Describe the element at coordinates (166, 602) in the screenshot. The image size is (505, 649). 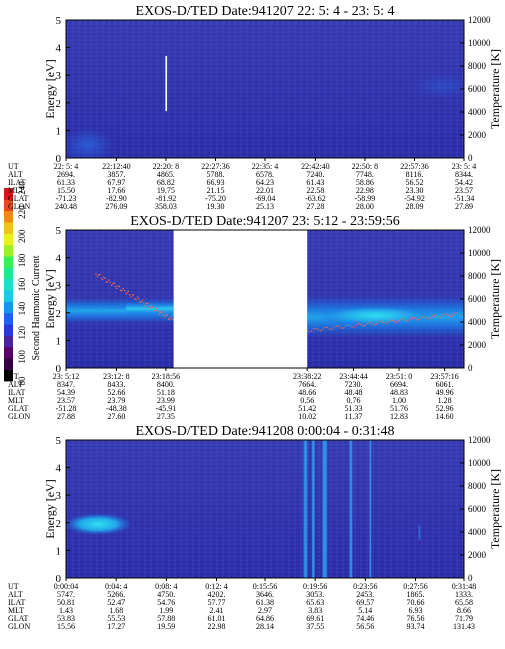
I see `ephemeris-value: 54.76` at that location.